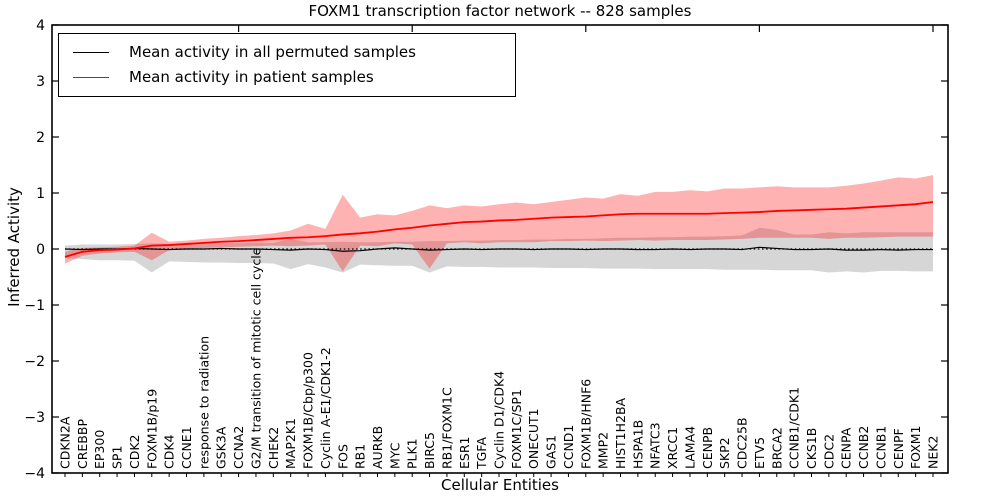 This screenshot has width=1000, height=500. Describe the element at coordinates (40, 26) in the screenshot. I see `svg-text: 4` at that location.